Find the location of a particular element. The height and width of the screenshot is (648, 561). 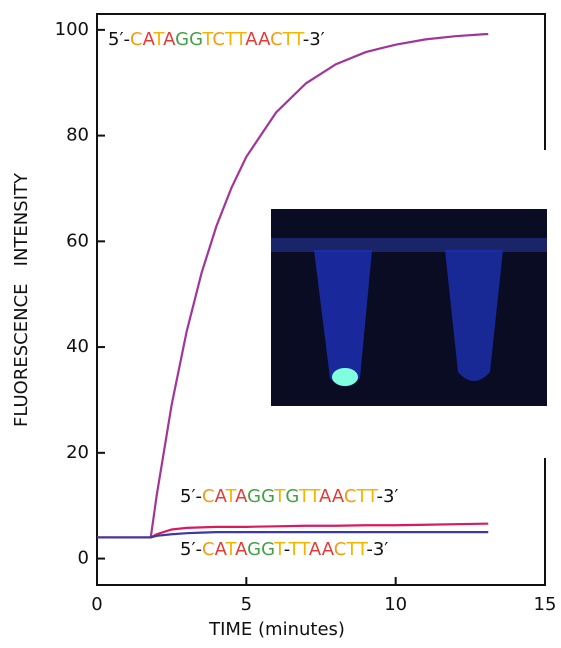

series-label: 5′-CATAGGTCTTAACTT-3′ is located at coordinates (216, 39).